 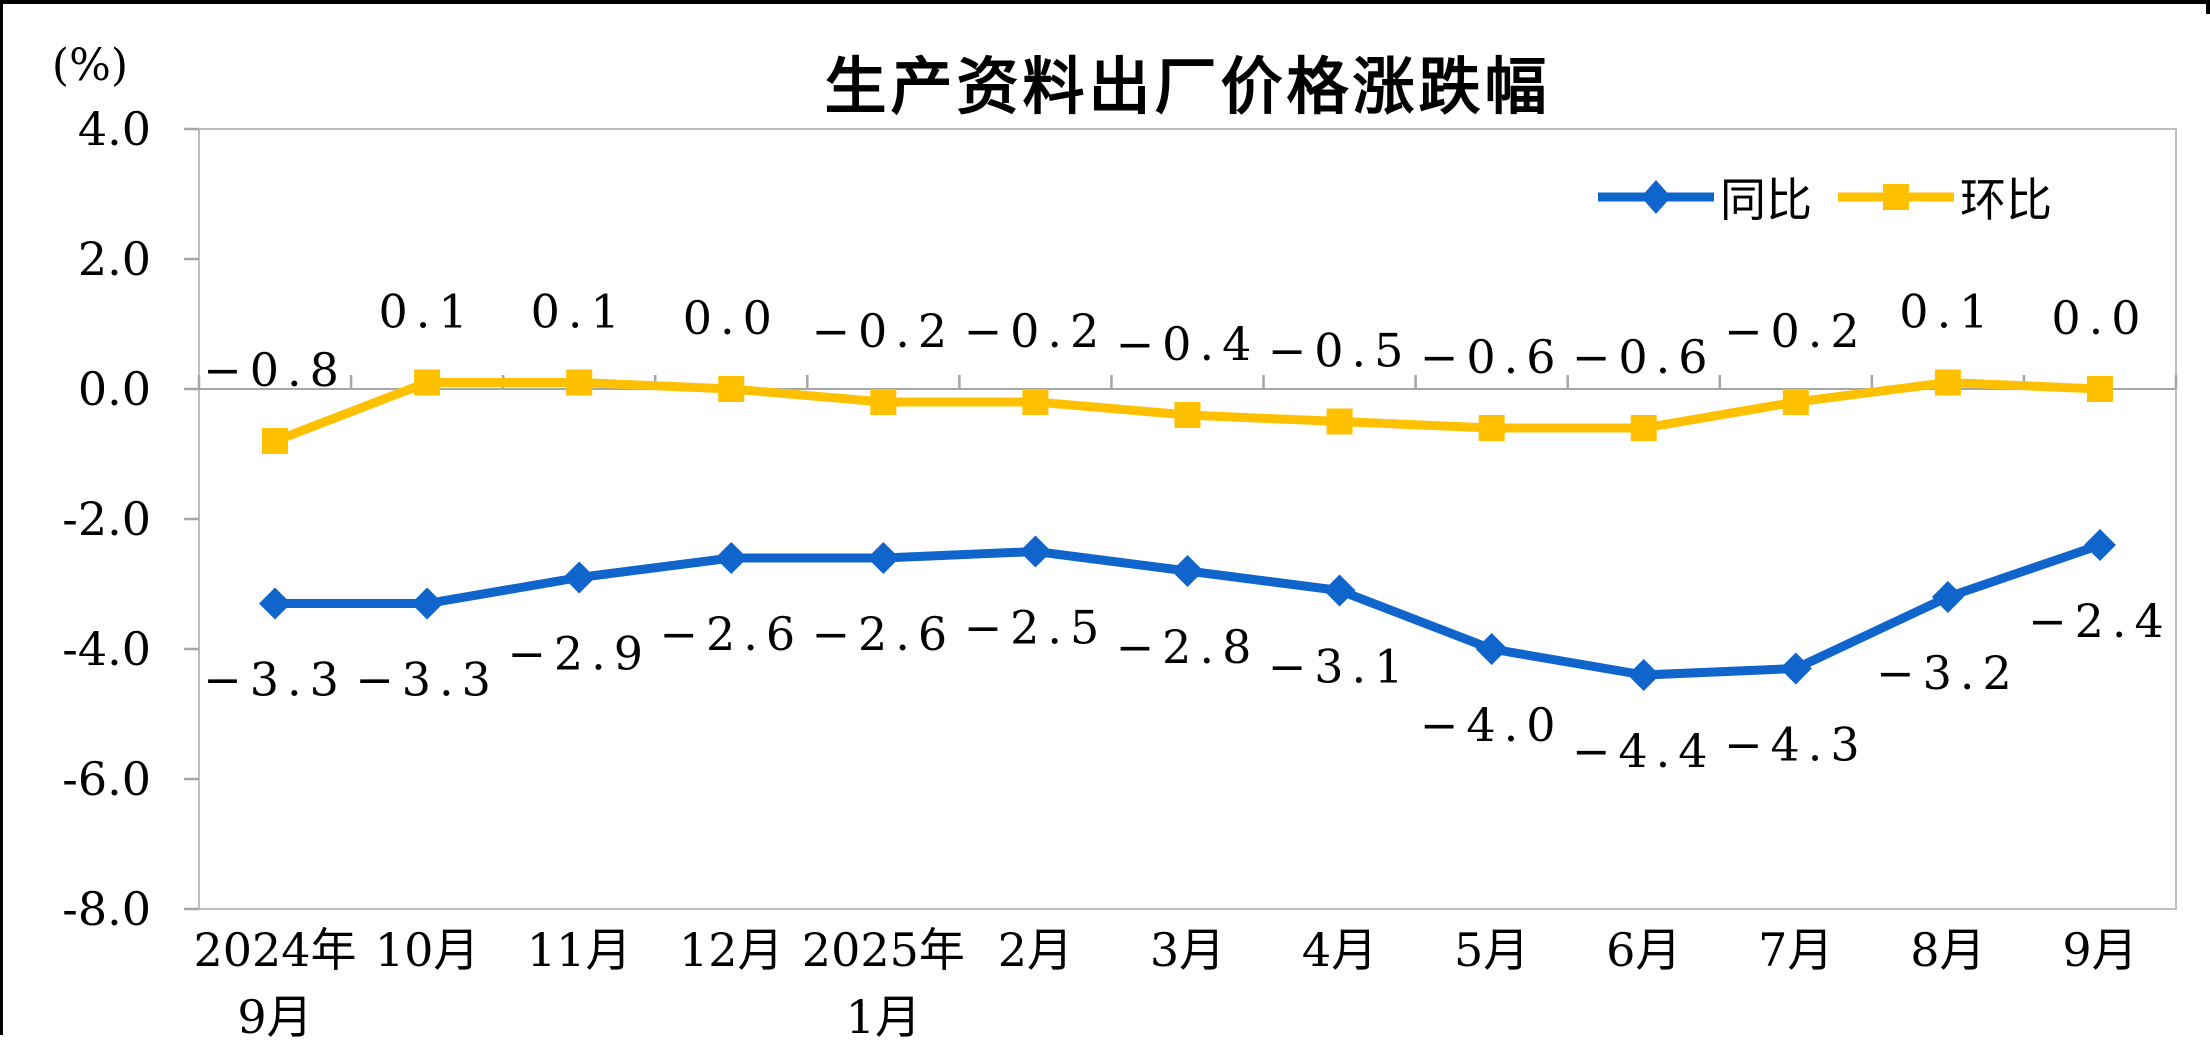 What do you see at coordinates (1188, 344) in the screenshot?
I see `data-label-mom: −0.4` at bounding box center [1188, 344].